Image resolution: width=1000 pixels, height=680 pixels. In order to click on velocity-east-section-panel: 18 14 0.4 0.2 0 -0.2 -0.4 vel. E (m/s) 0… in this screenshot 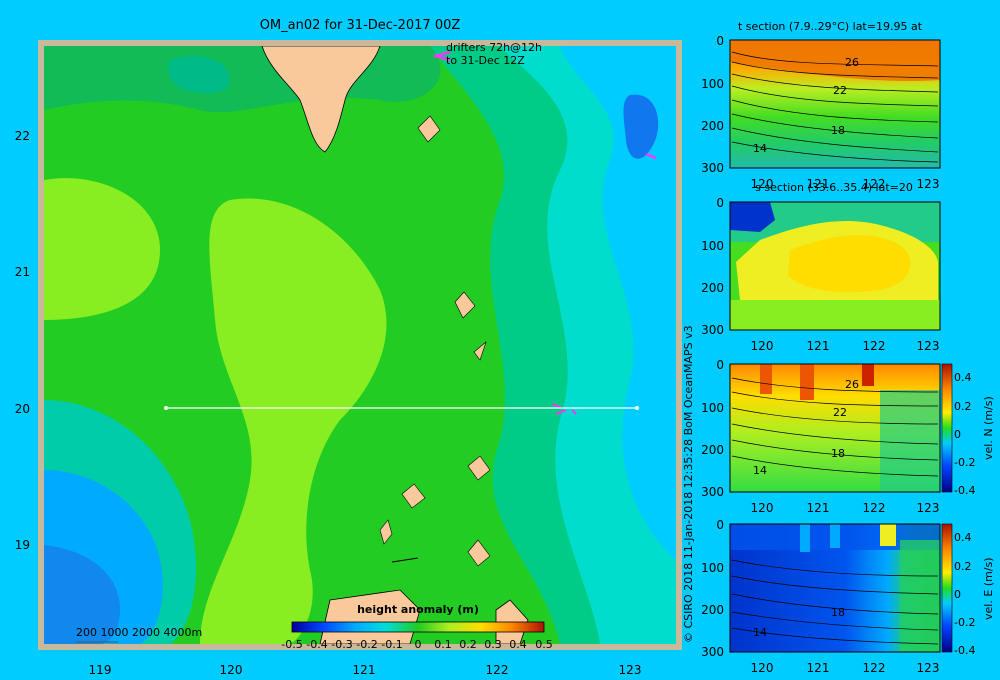, I will do `click(848, 596)`.